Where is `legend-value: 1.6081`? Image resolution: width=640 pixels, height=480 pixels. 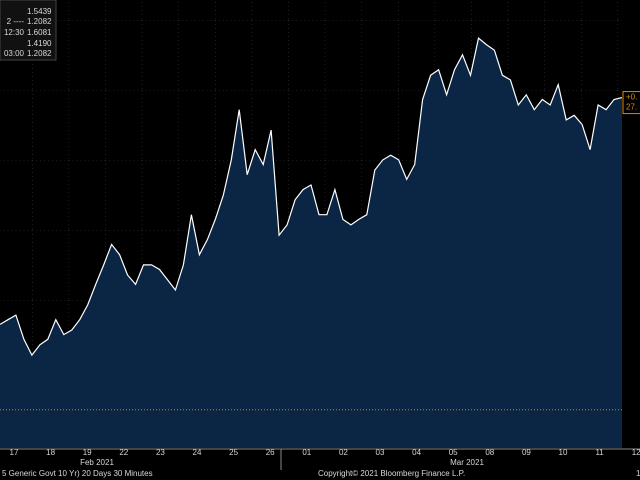
legend-value: 1.6081 is located at coordinates (39, 32).